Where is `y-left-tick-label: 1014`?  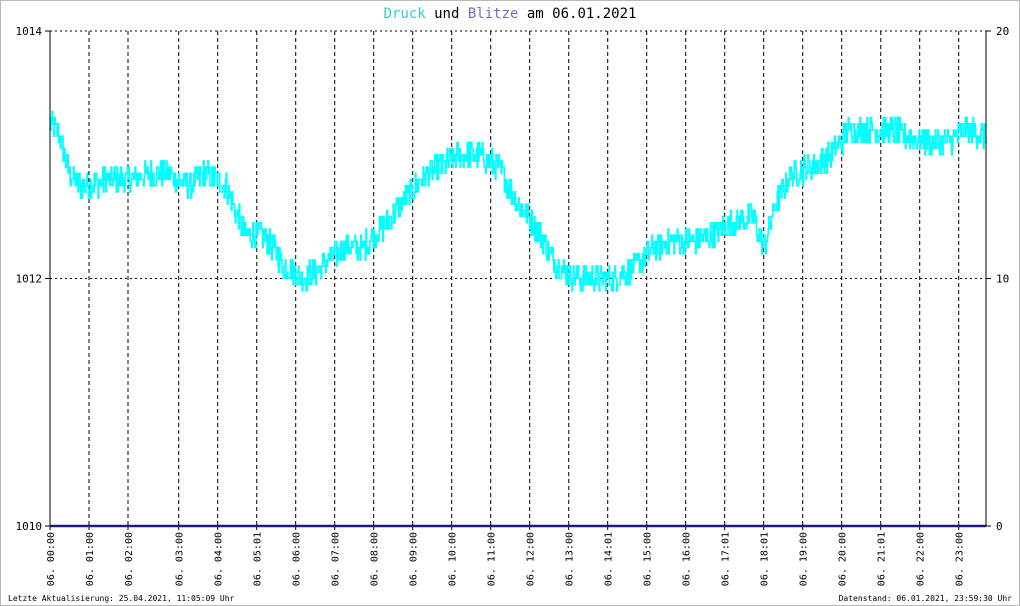
y-left-tick-label: 1014 is located at coordinates (29, 31).